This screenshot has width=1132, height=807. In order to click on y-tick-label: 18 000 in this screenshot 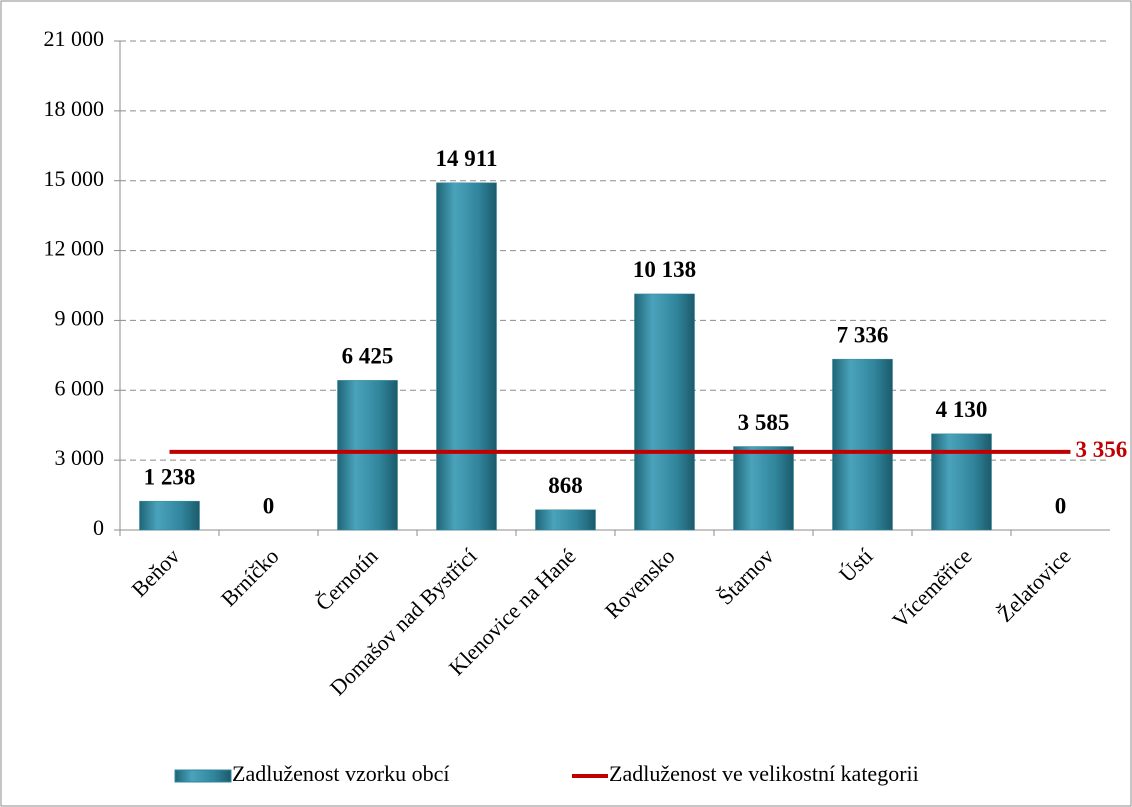, I will do `click(74, 108)`.